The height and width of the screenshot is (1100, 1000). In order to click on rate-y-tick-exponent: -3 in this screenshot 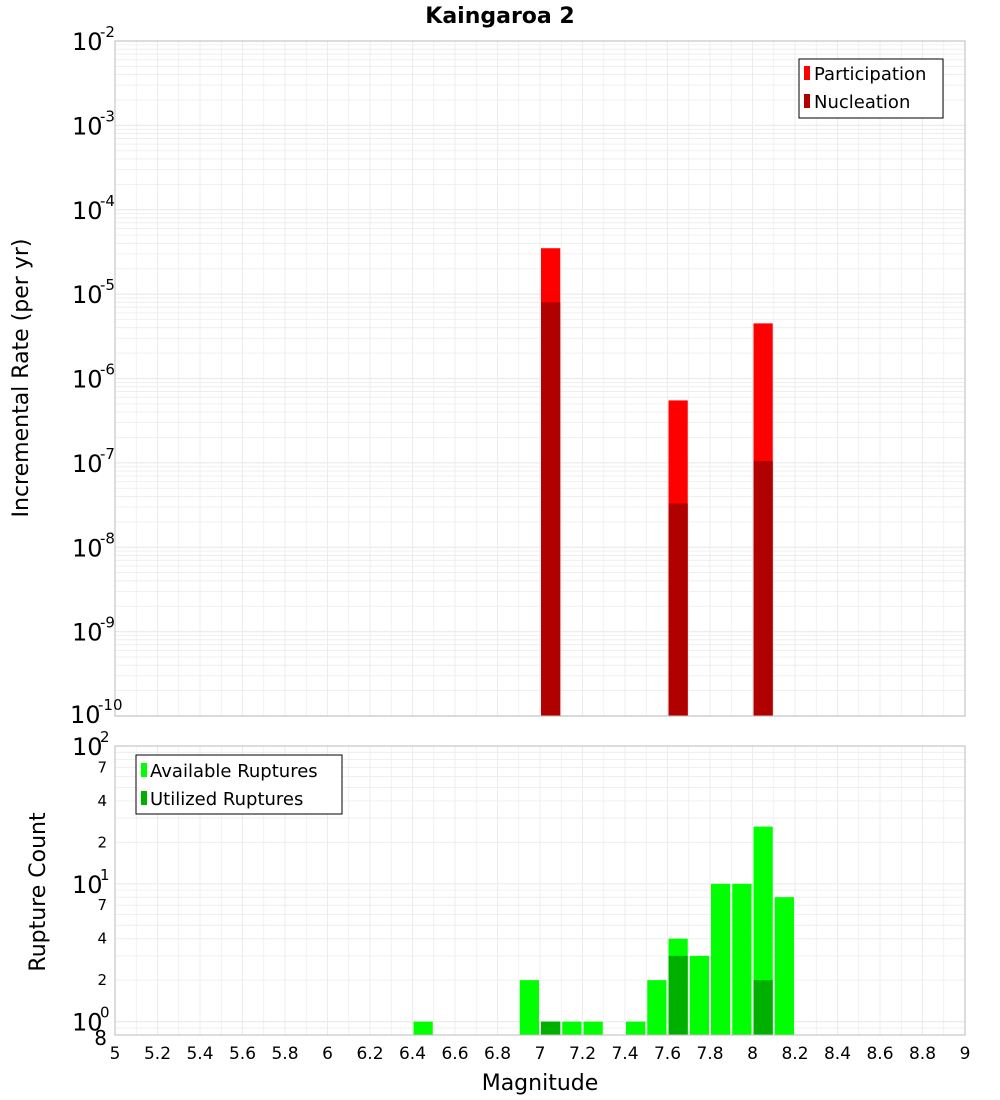, I will do `click(107, 116)`.